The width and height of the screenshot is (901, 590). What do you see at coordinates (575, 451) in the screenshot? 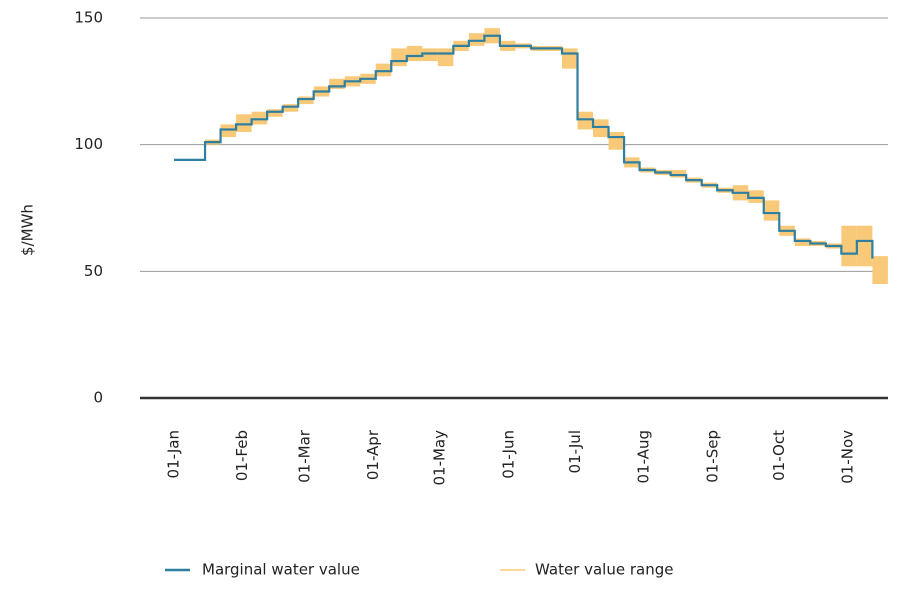
I see `x-tick-label: 01-Jul` at bounding box center [575, 451].